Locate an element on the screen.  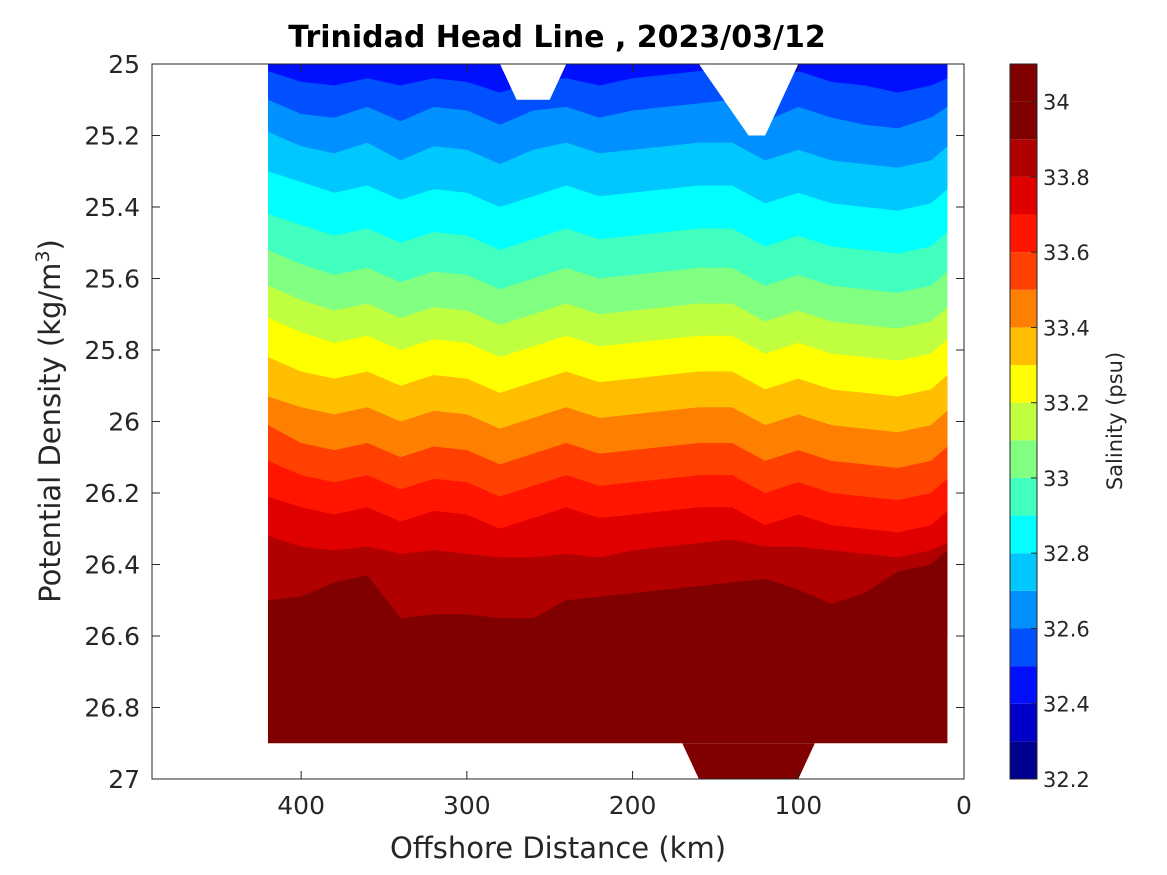
y-tick-label-25: 25 is located at coordinates (124, 64).